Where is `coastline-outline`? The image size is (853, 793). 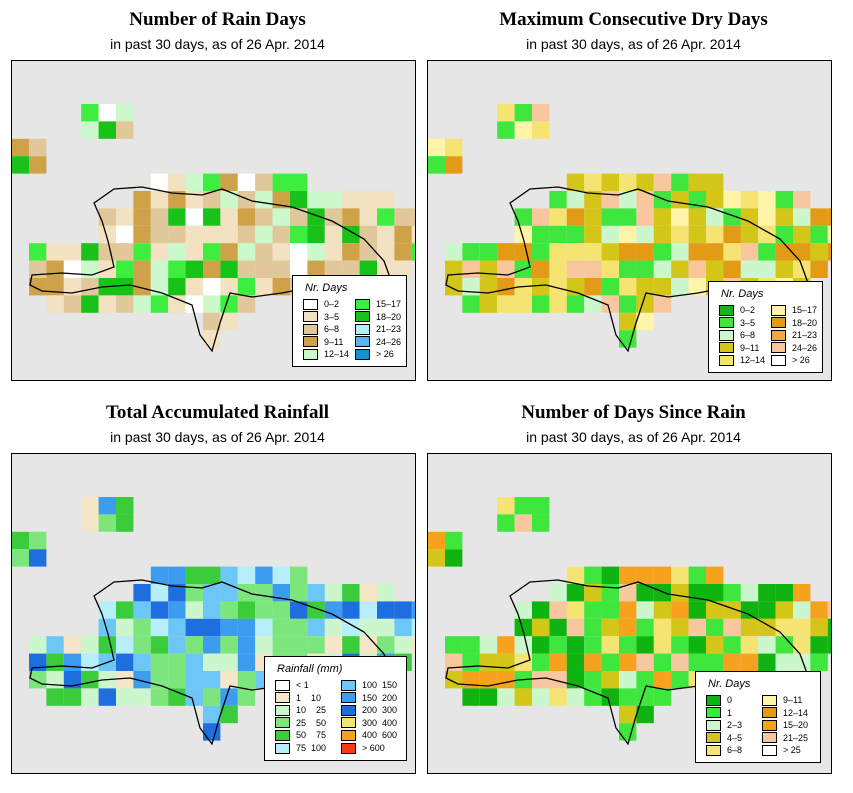 coastline-outline is located at coordinates (633, 662).